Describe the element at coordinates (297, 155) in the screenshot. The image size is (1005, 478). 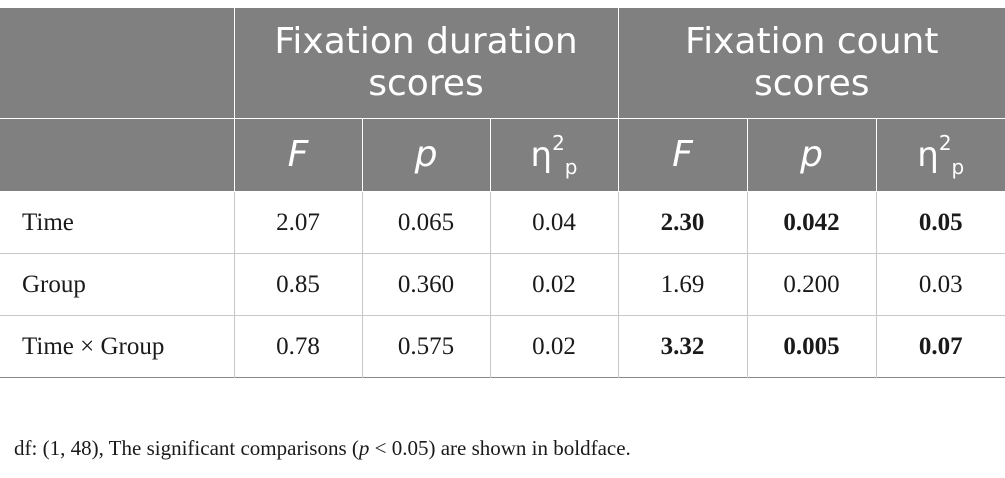
I see `subheader-fd-f: F` at that location.